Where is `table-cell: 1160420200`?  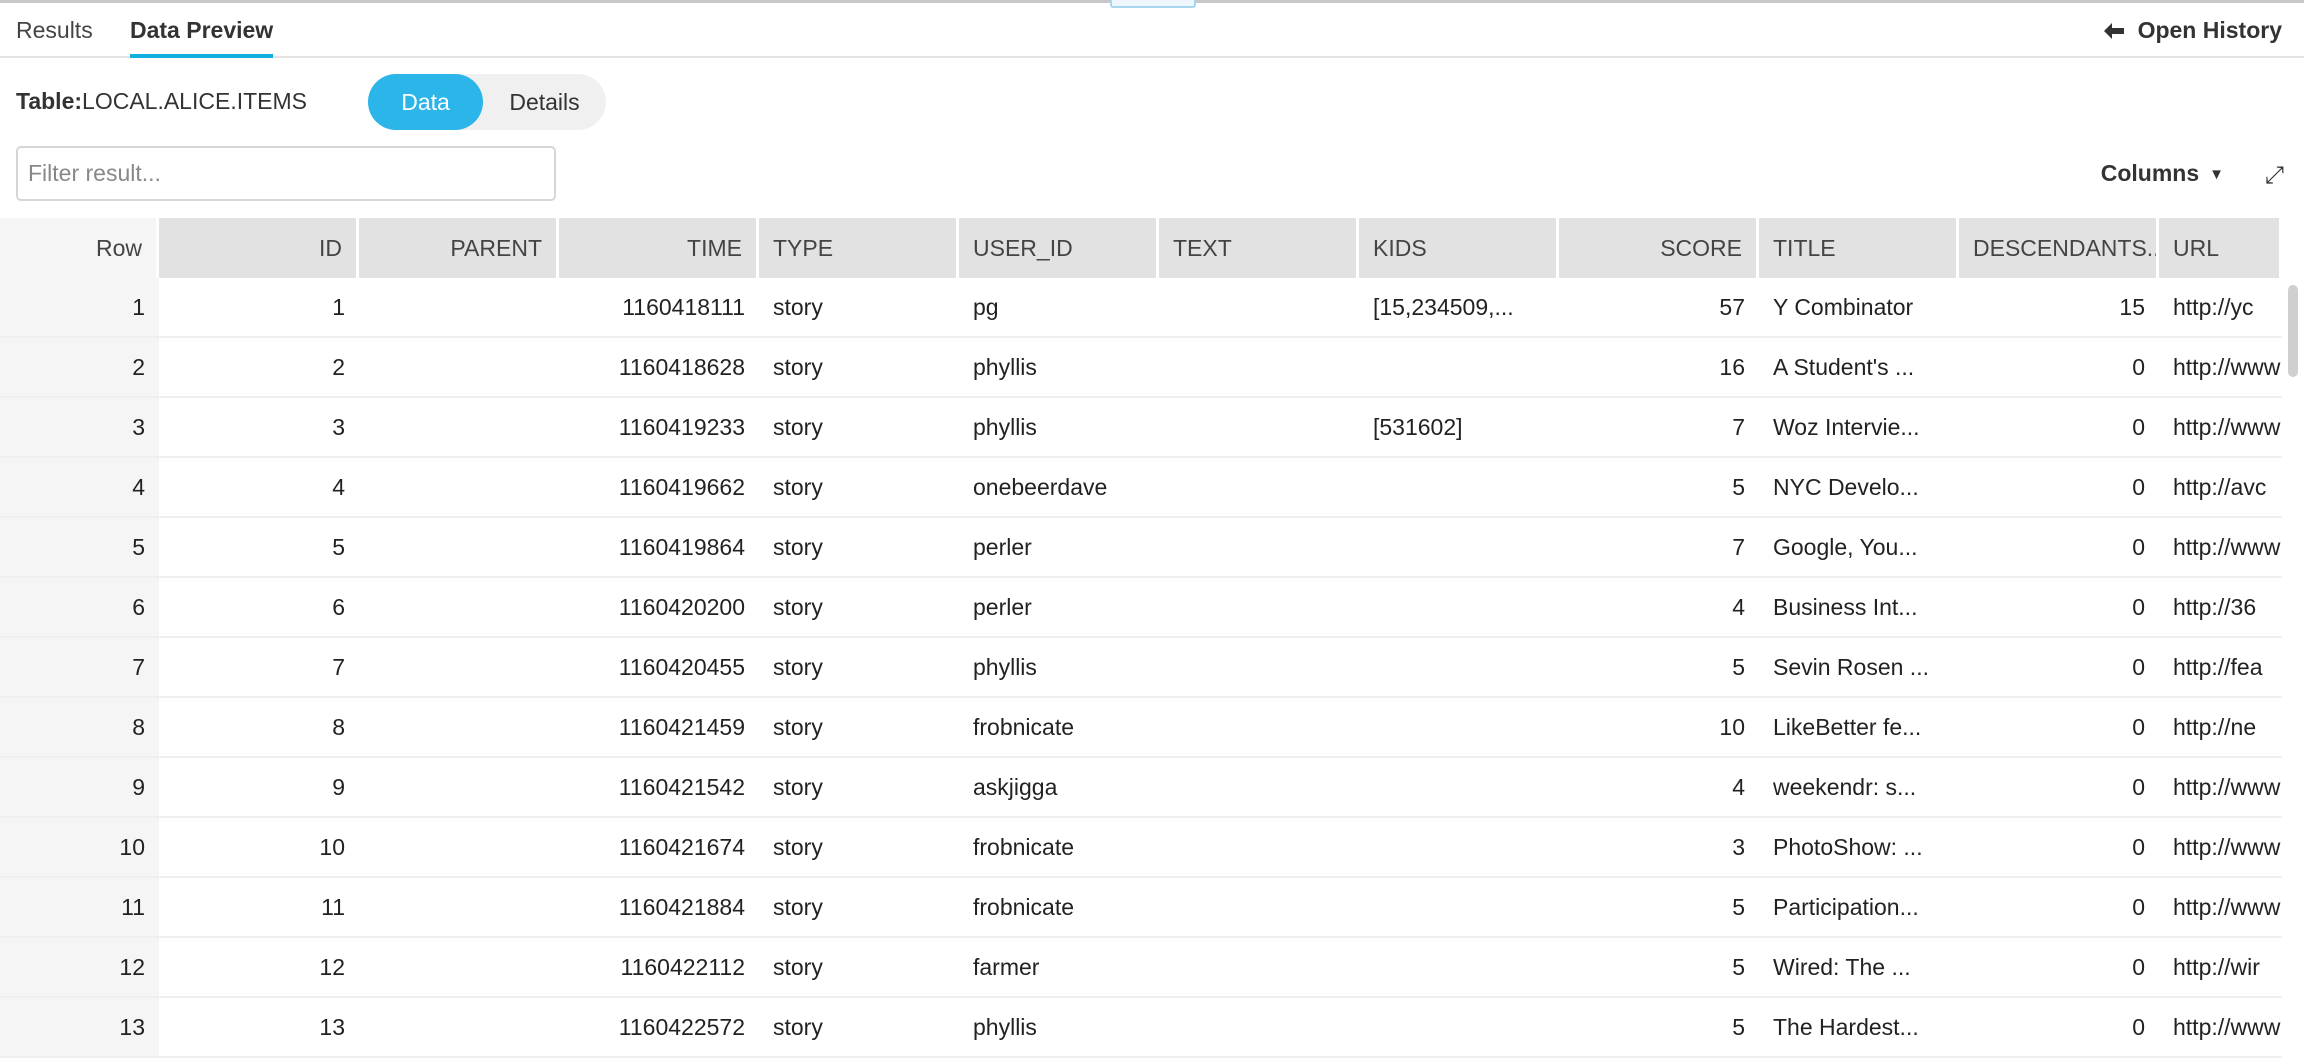 table-cell: 1160420200 is located at coordinates (681, 607).